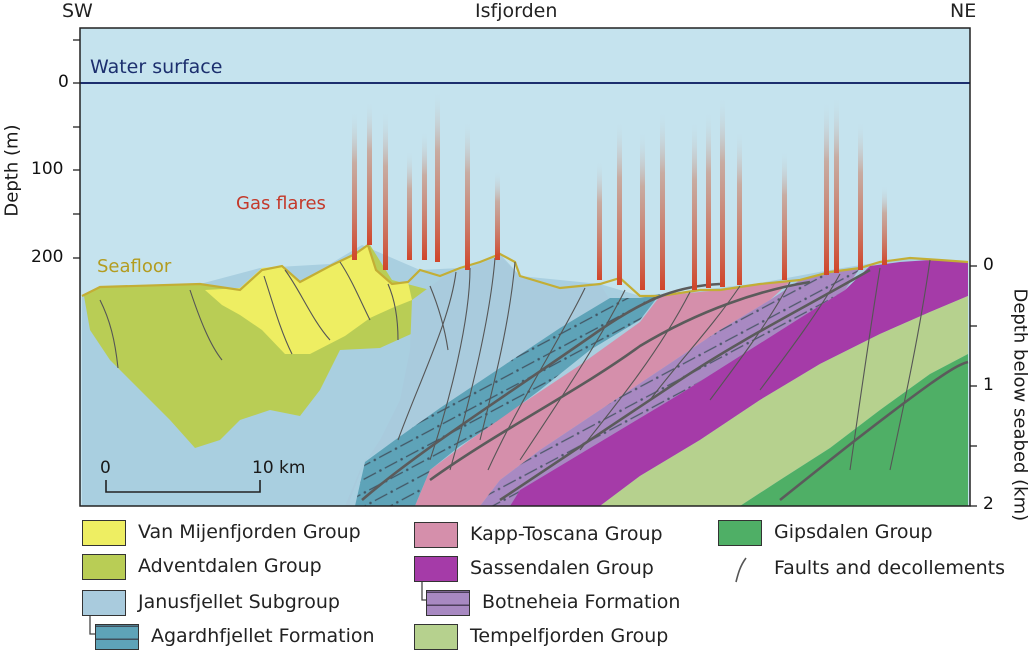  I want to click on right-axis-ticks, so click(973, 386).